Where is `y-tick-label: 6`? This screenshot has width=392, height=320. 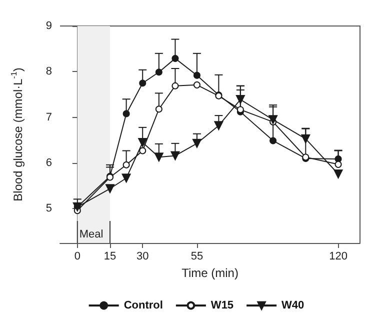
y-tick-label: 6 is located at coordinates (49, 163).